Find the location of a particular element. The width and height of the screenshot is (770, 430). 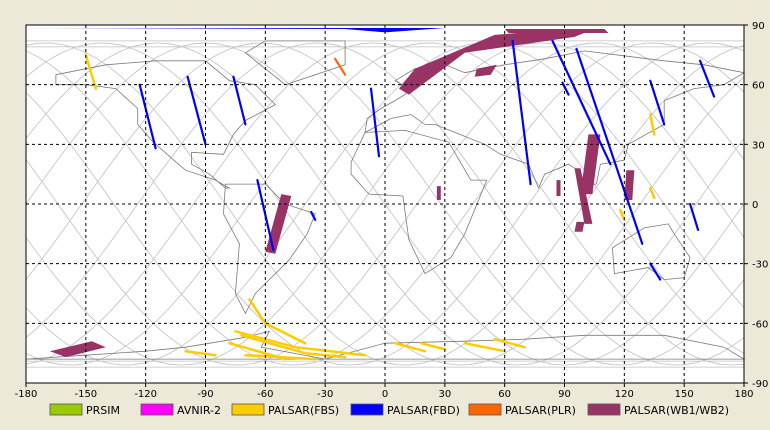

y-tick-label: -60 is located at coordinates (760, 324).